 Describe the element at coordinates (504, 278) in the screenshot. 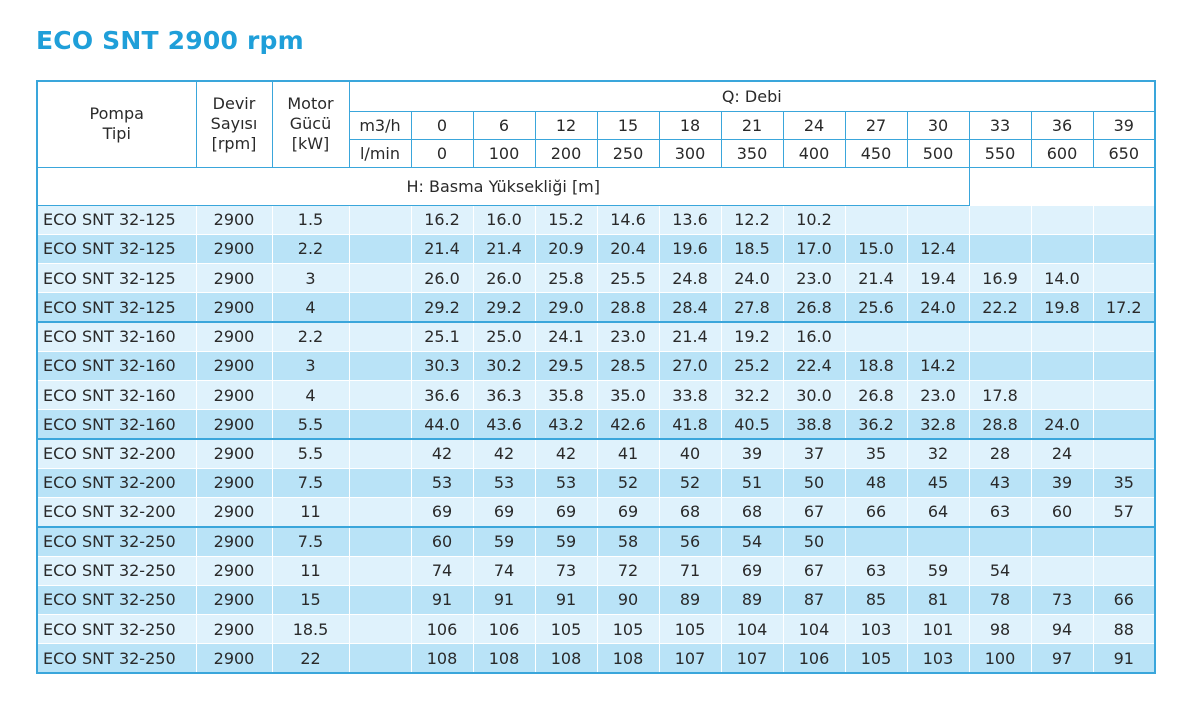

I see `head-value-cell: 26.0` at that location.